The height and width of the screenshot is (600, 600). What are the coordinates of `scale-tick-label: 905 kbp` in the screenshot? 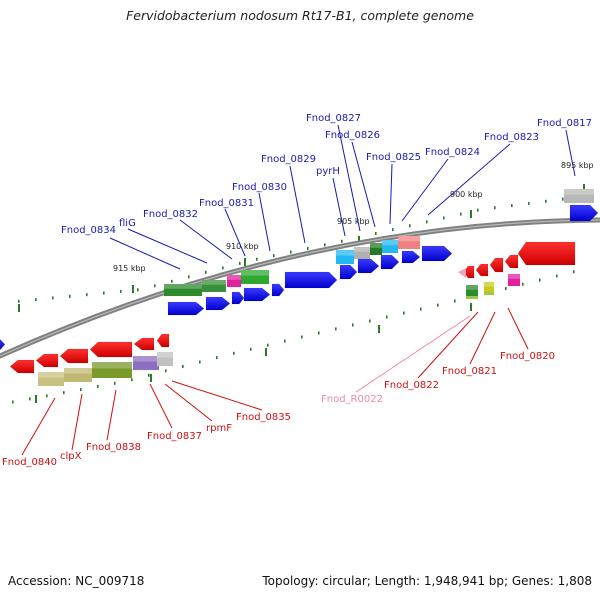 It's located at (353, 221).